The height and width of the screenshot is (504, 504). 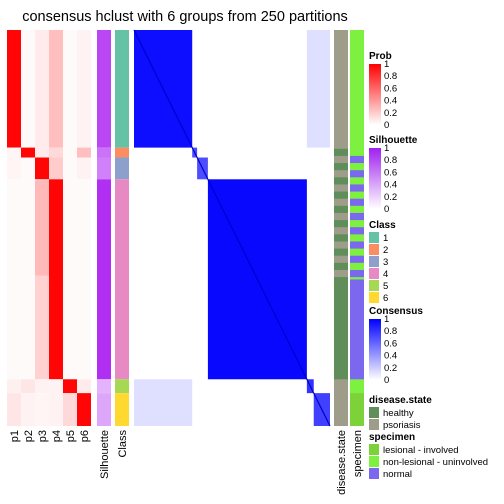 I want to click on class-bar, so click(x=122, y=228).